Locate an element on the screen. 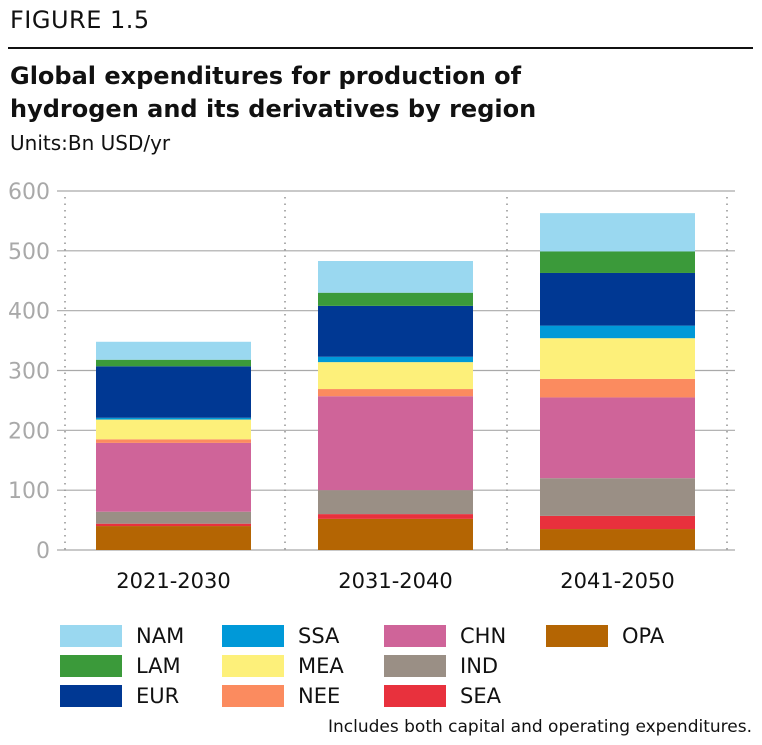 Image resolution: width=762 pixels, height=745 pixels. bar-nam-2031-2040 is located at coordinates (395, 277).